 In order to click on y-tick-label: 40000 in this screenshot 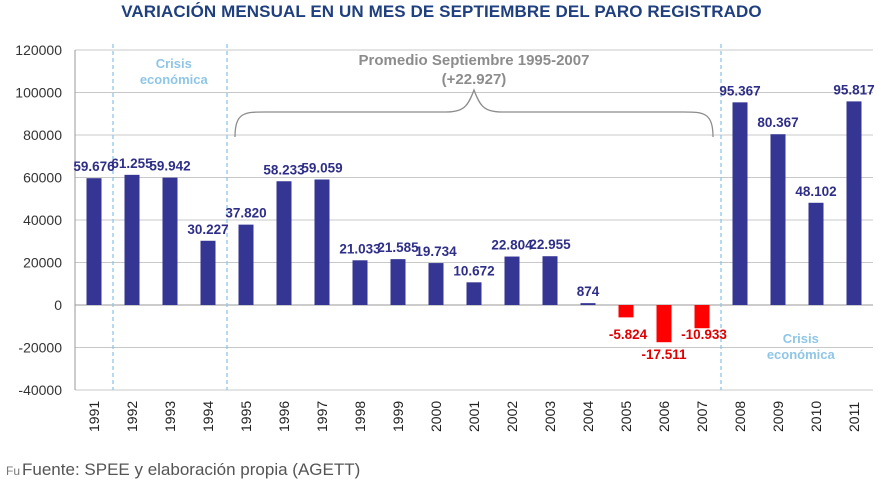, I will do `click(42, 220)`.